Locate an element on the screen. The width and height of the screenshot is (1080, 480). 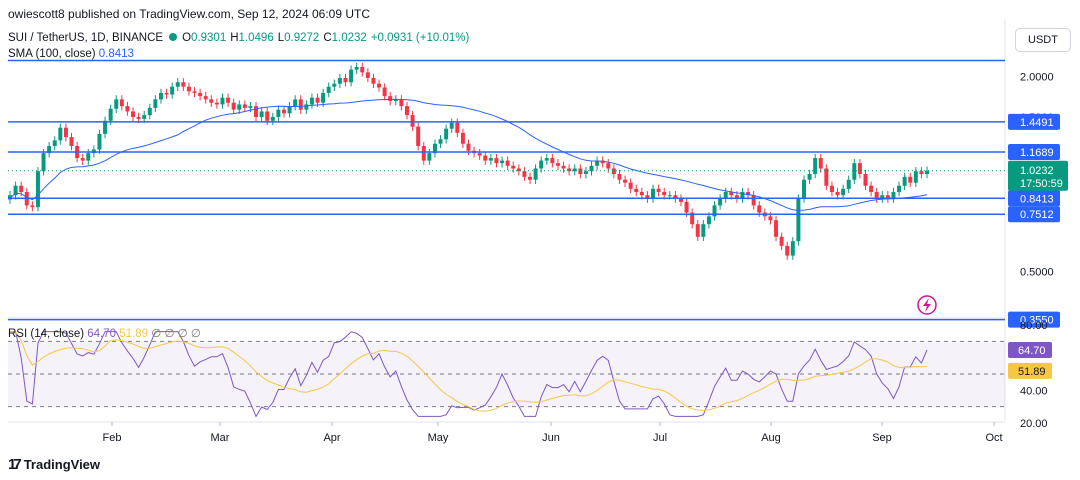
level-badge-text: 1.1689 is located at coordinates (1037, 153).